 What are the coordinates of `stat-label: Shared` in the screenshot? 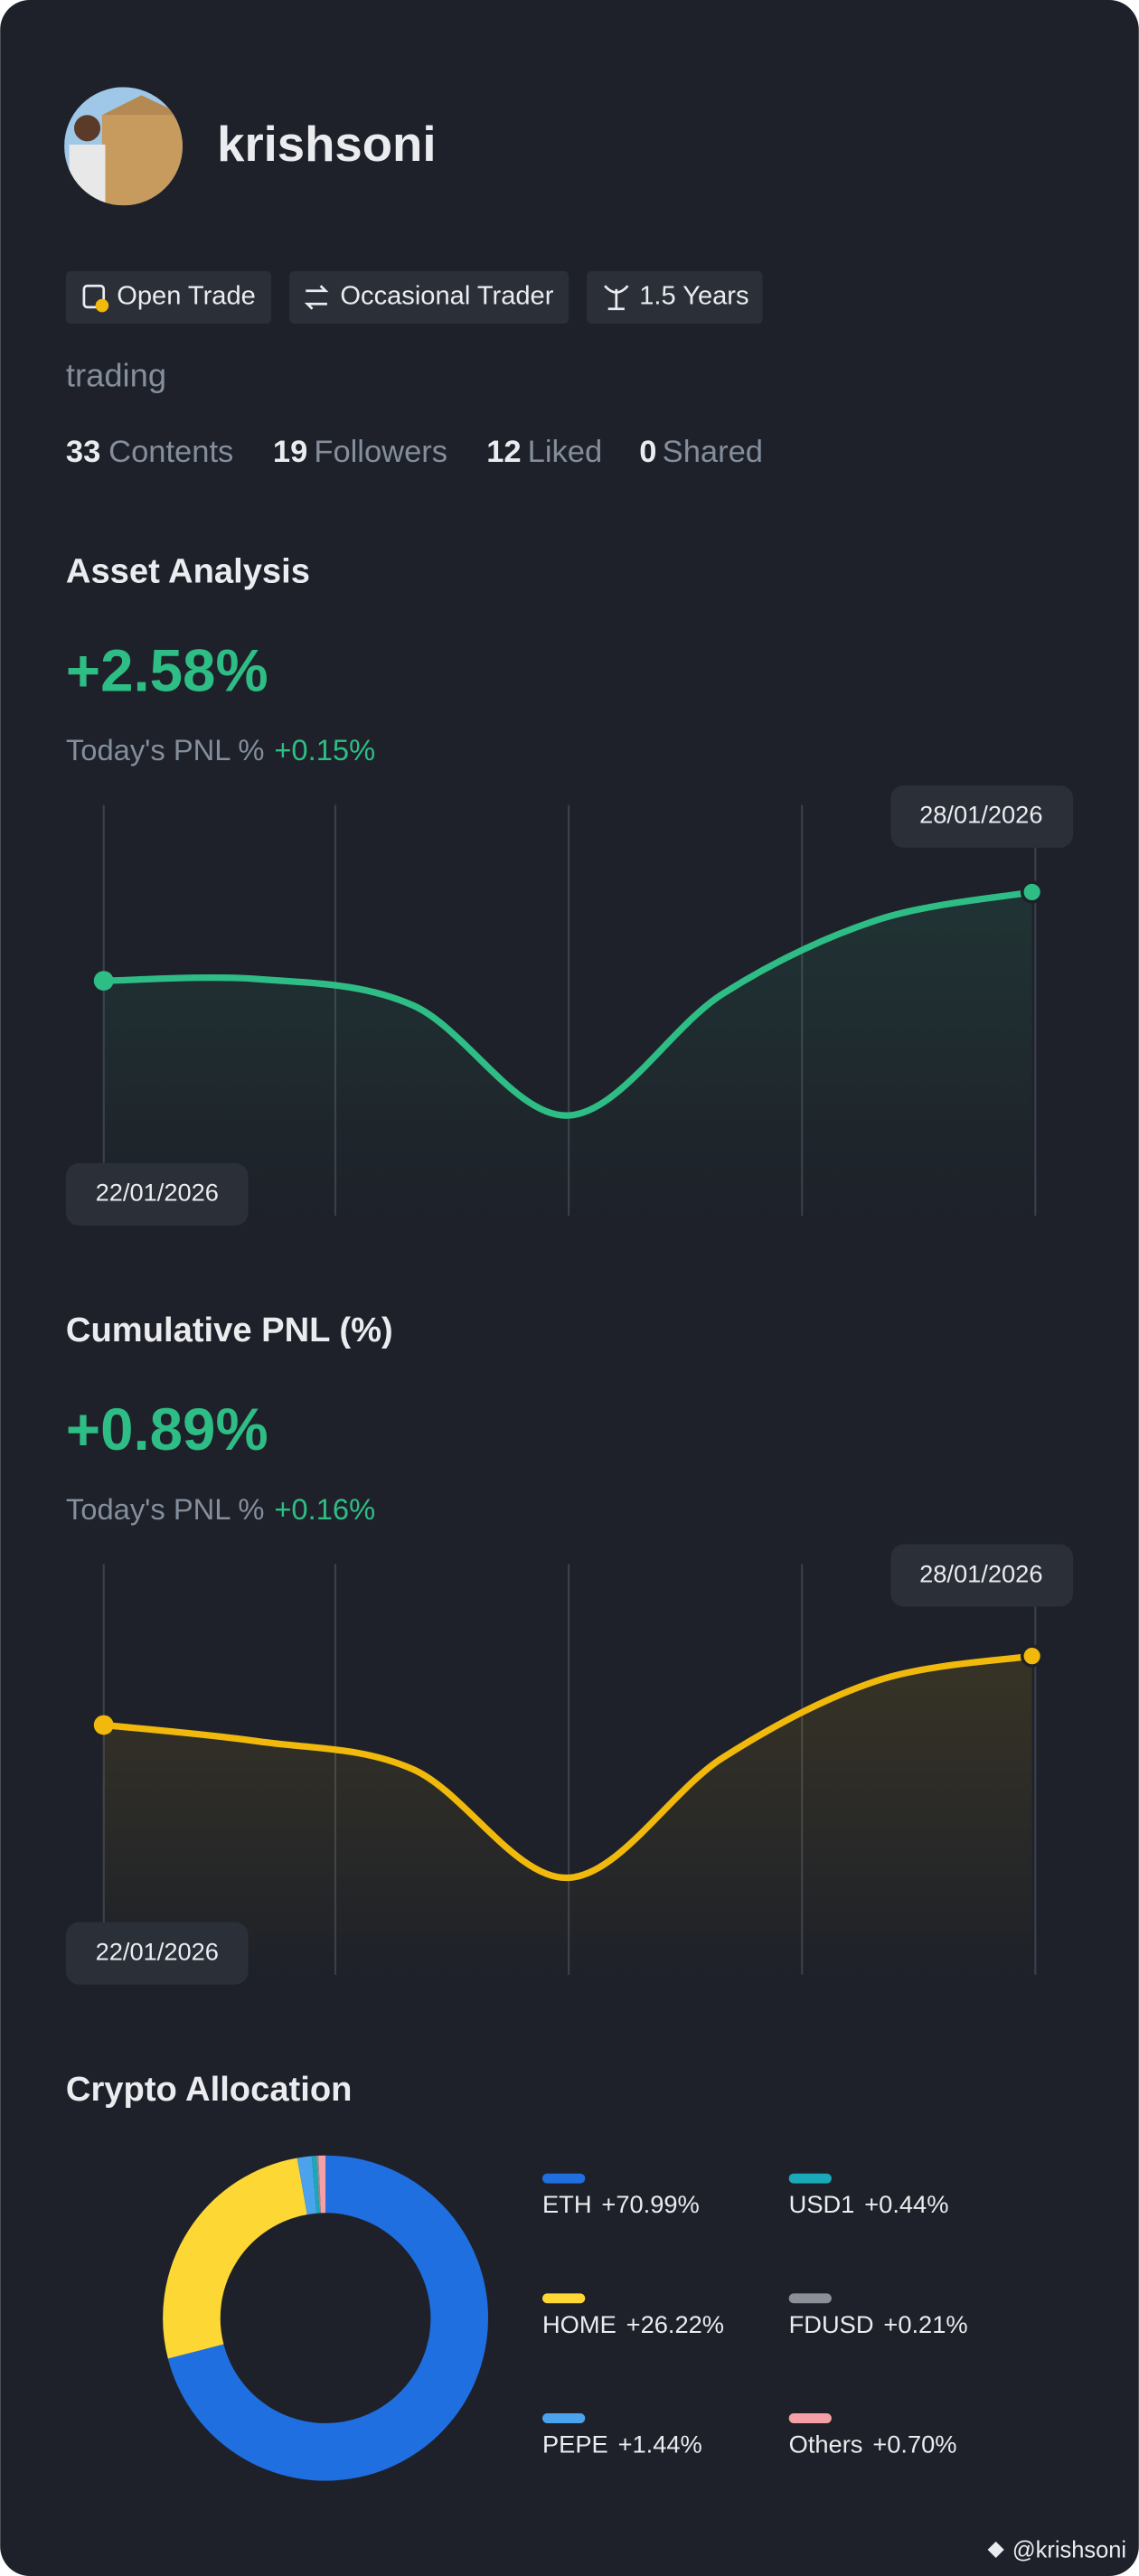 It's located at (713, 452).